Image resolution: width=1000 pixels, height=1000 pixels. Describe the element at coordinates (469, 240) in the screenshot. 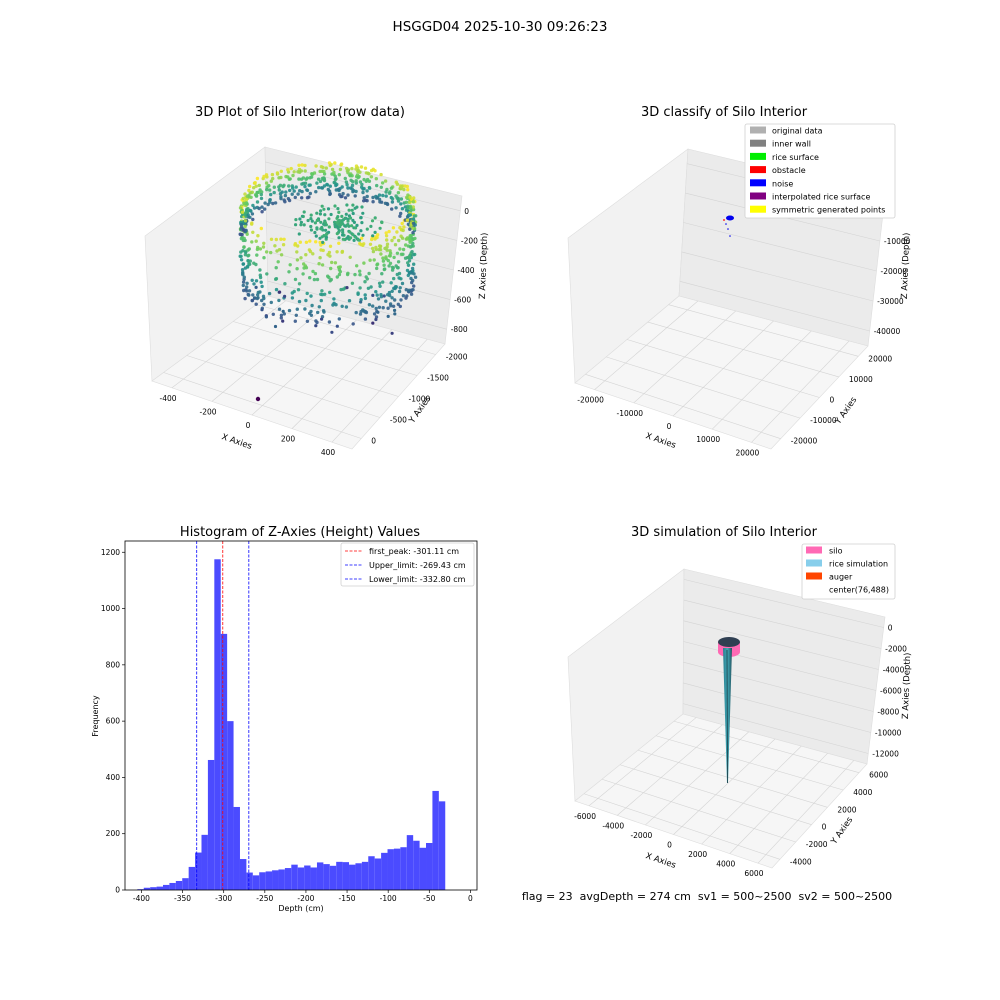

I see `tick-label: -200` at that location.